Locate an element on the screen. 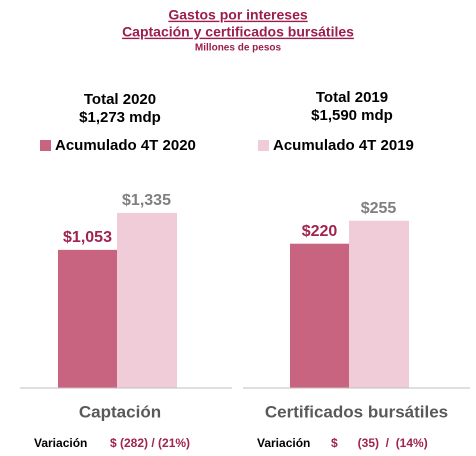  variation-value: $ (35) / (14%) is located at coordinates (379, 443).